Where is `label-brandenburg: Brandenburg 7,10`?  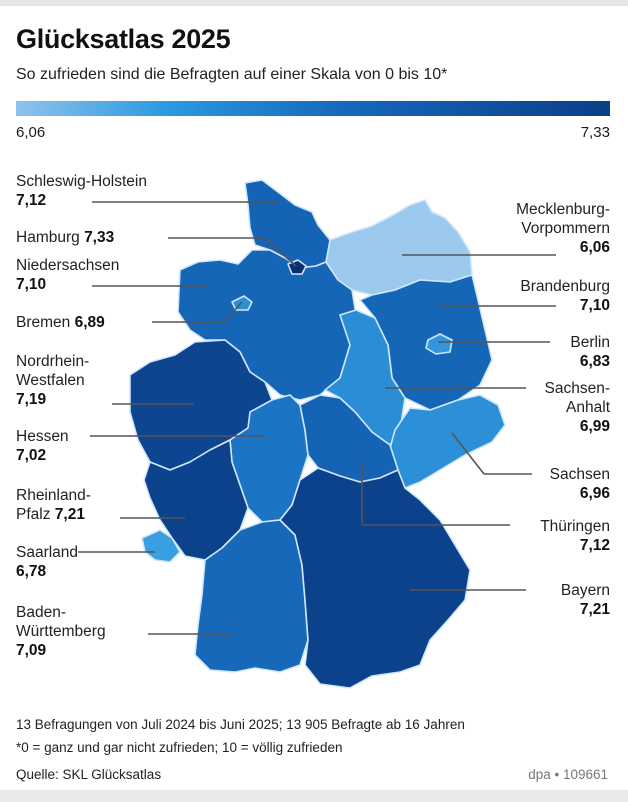 label-brandenburg: Brandenburg 7,10 is located at coordinates (565, 296).